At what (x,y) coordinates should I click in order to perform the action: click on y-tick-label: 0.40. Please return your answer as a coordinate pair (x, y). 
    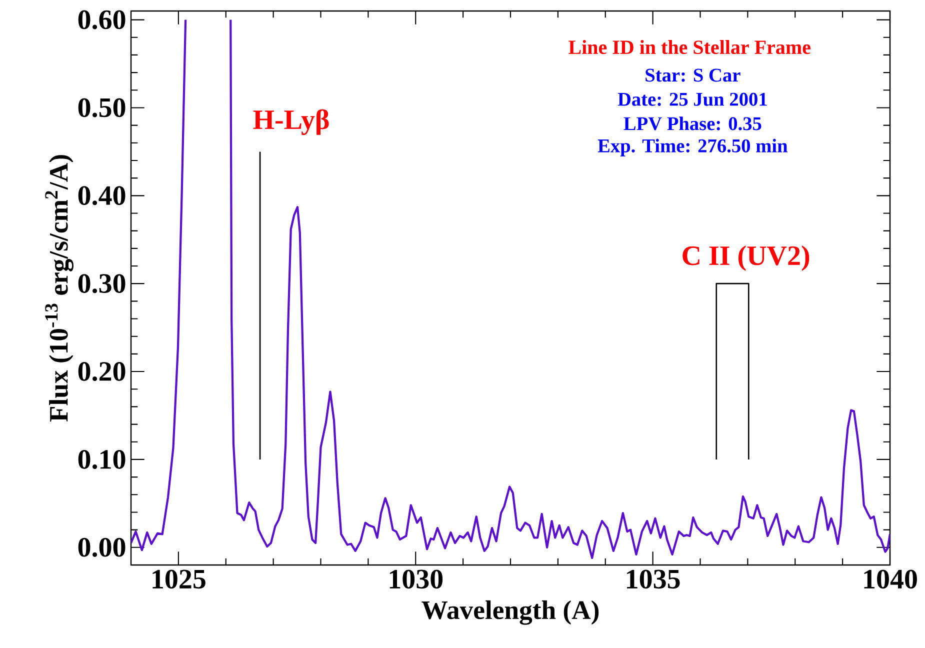
    Looking at the image, I should click on (102, 196).